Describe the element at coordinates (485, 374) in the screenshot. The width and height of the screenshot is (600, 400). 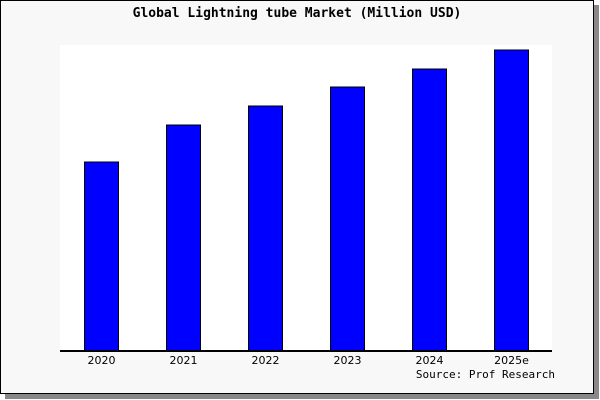
I see `source-note: Source: Prof Research` at that location.